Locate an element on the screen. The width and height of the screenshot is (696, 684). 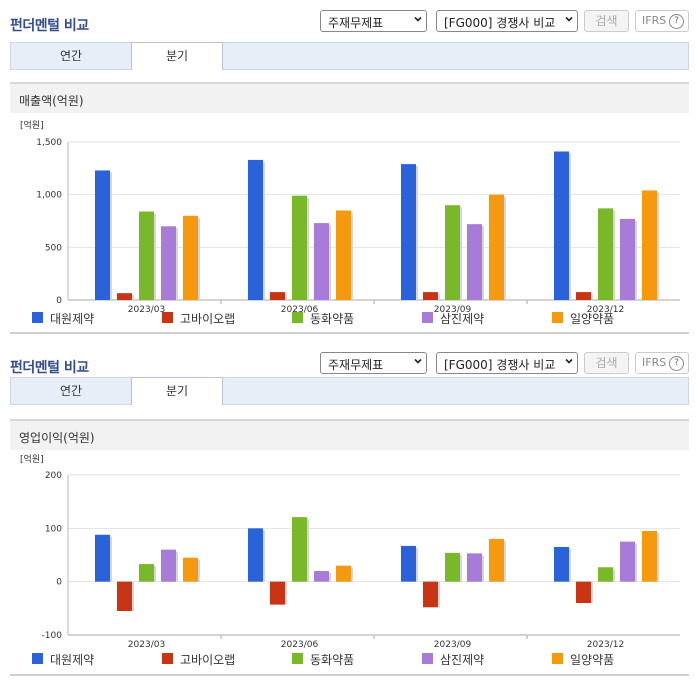
x-tick-label: 2023/06 is located at coordinates (300, 645).